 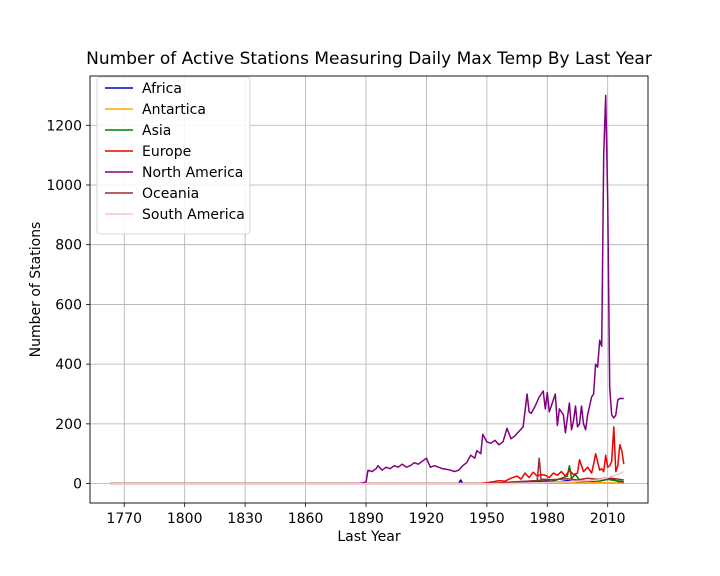 I want to click on legend-label-oceania: Oceania, so click(x=170, y=194).